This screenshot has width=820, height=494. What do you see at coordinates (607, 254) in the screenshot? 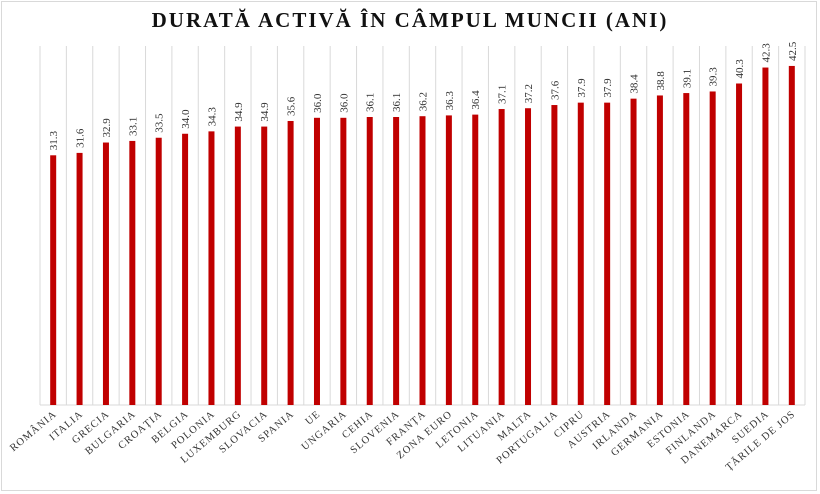
I see `bar-austria` at bounding box center [607, 254].